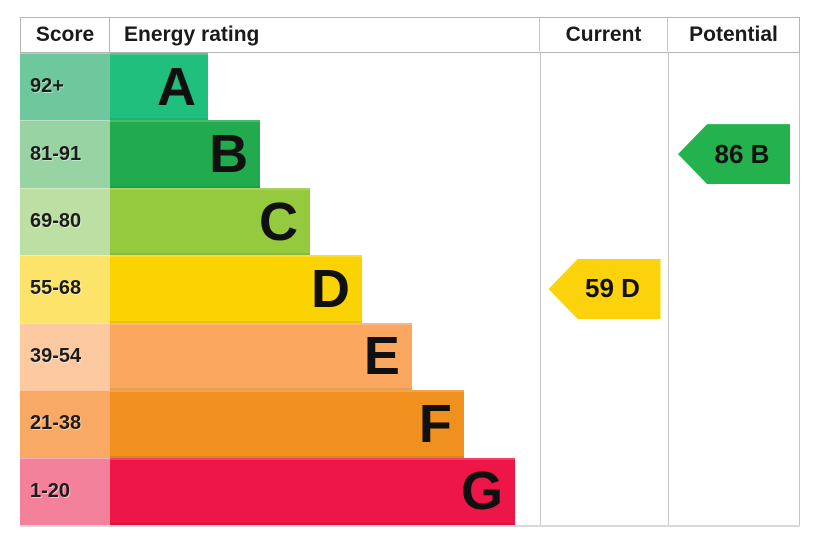  I want to click on score-cell: 69-80, so click(65, 221).